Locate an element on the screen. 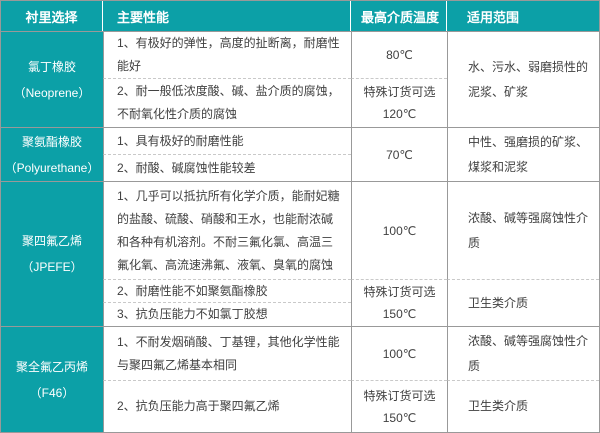 This screenshot has width=600, height=433. temperature-cell: 80℃ is located at coordinates (399, 55).